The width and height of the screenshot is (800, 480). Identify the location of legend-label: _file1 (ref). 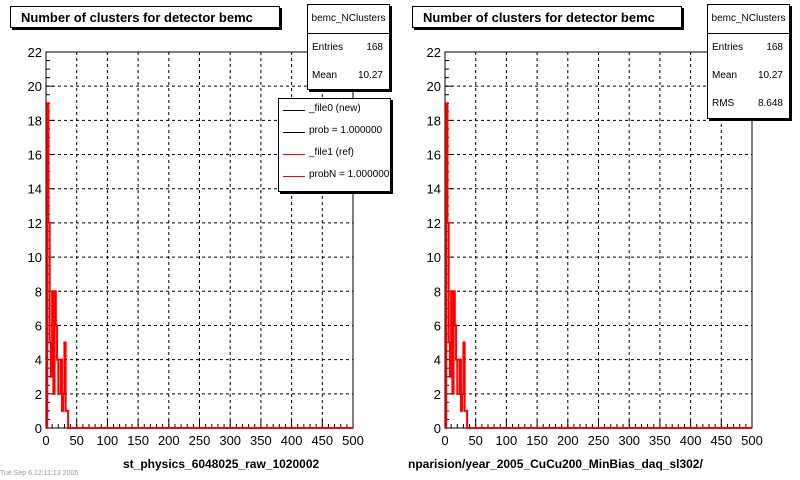
(332, 152).